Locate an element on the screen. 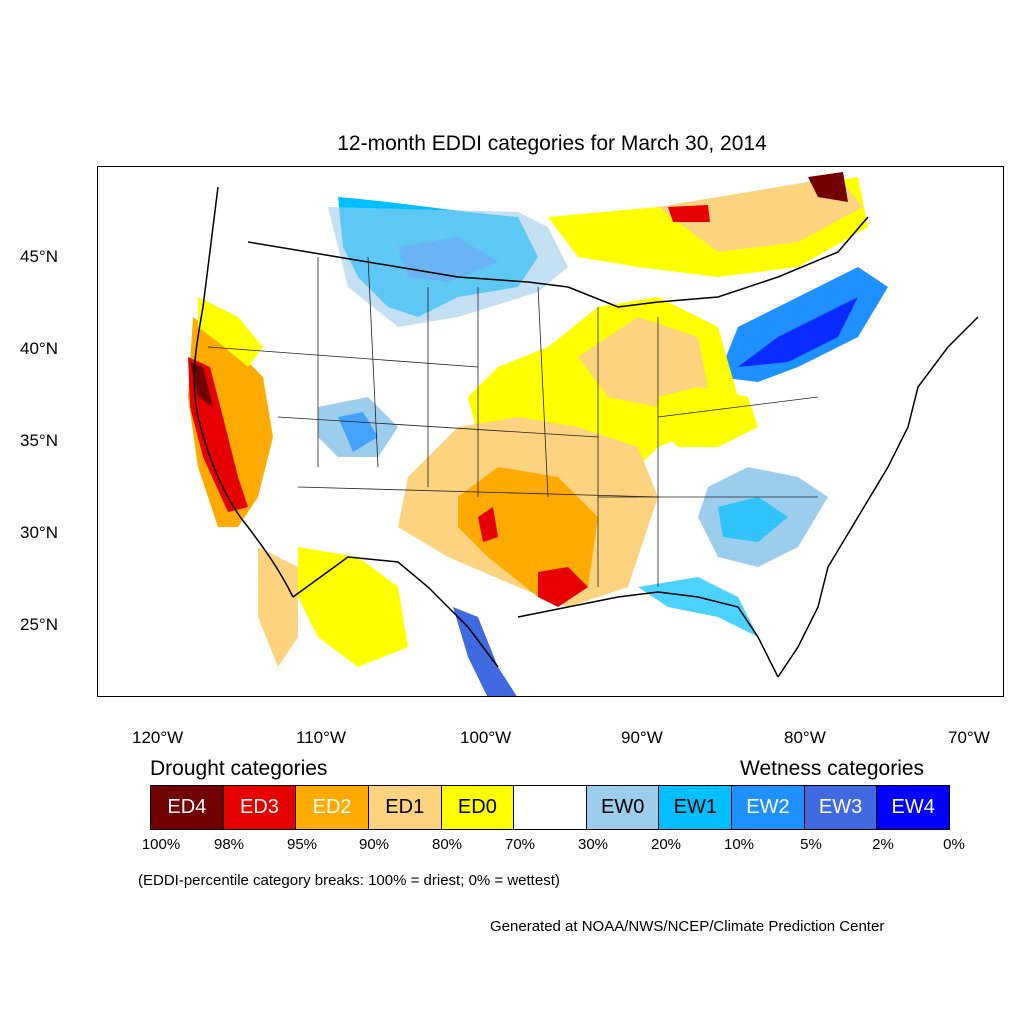  lon-label: 120°W is located at coordinates (158, 737).